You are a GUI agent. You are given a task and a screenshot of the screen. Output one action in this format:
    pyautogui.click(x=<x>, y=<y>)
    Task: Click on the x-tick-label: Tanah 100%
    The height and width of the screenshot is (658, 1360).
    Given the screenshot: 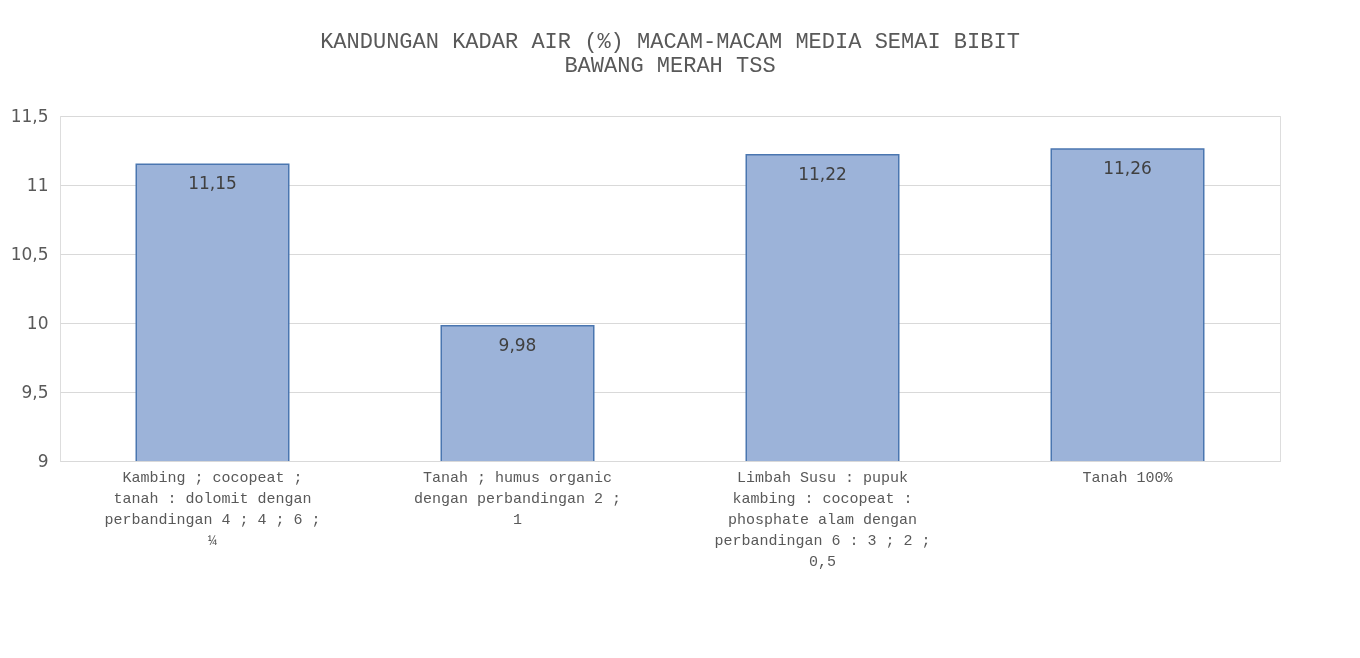 What is the action you would take?
    pyautogui.click(x=1128, y=478)
    